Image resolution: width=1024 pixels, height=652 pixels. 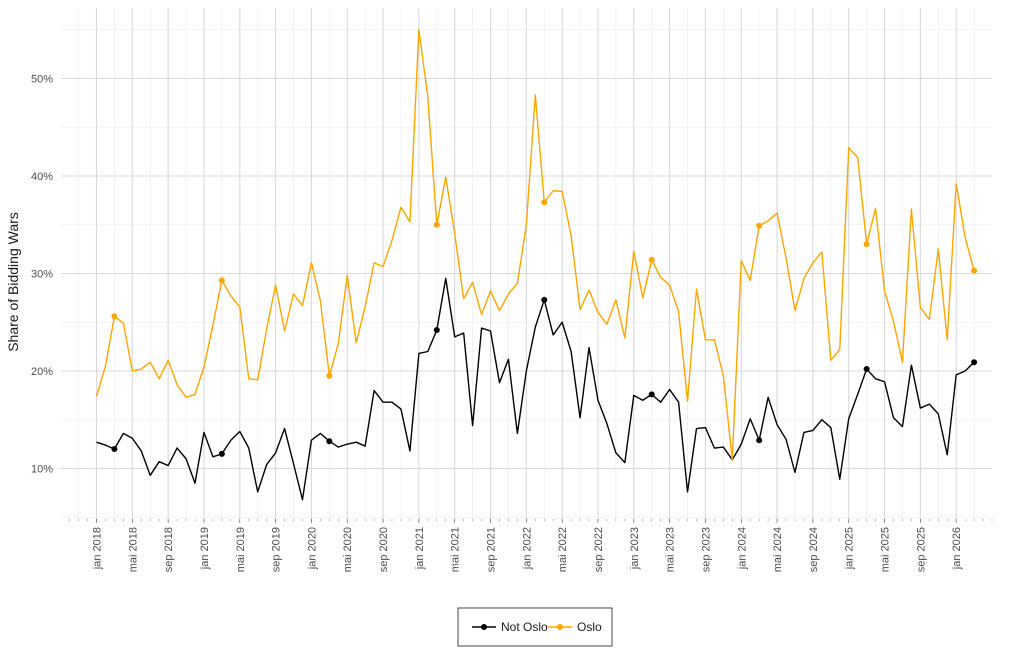 What do you see at coordinates (886, 549) in the screenshot?
I see `x-tick-label: mai 2025` at bounding box center [886, 549].